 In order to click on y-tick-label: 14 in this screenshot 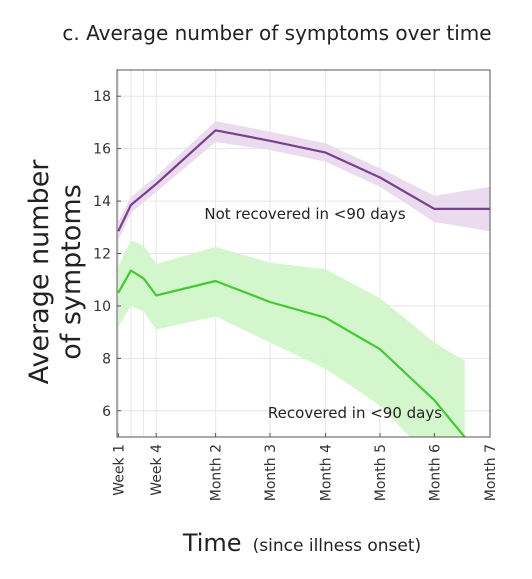, I will do `click(102, 202)`.